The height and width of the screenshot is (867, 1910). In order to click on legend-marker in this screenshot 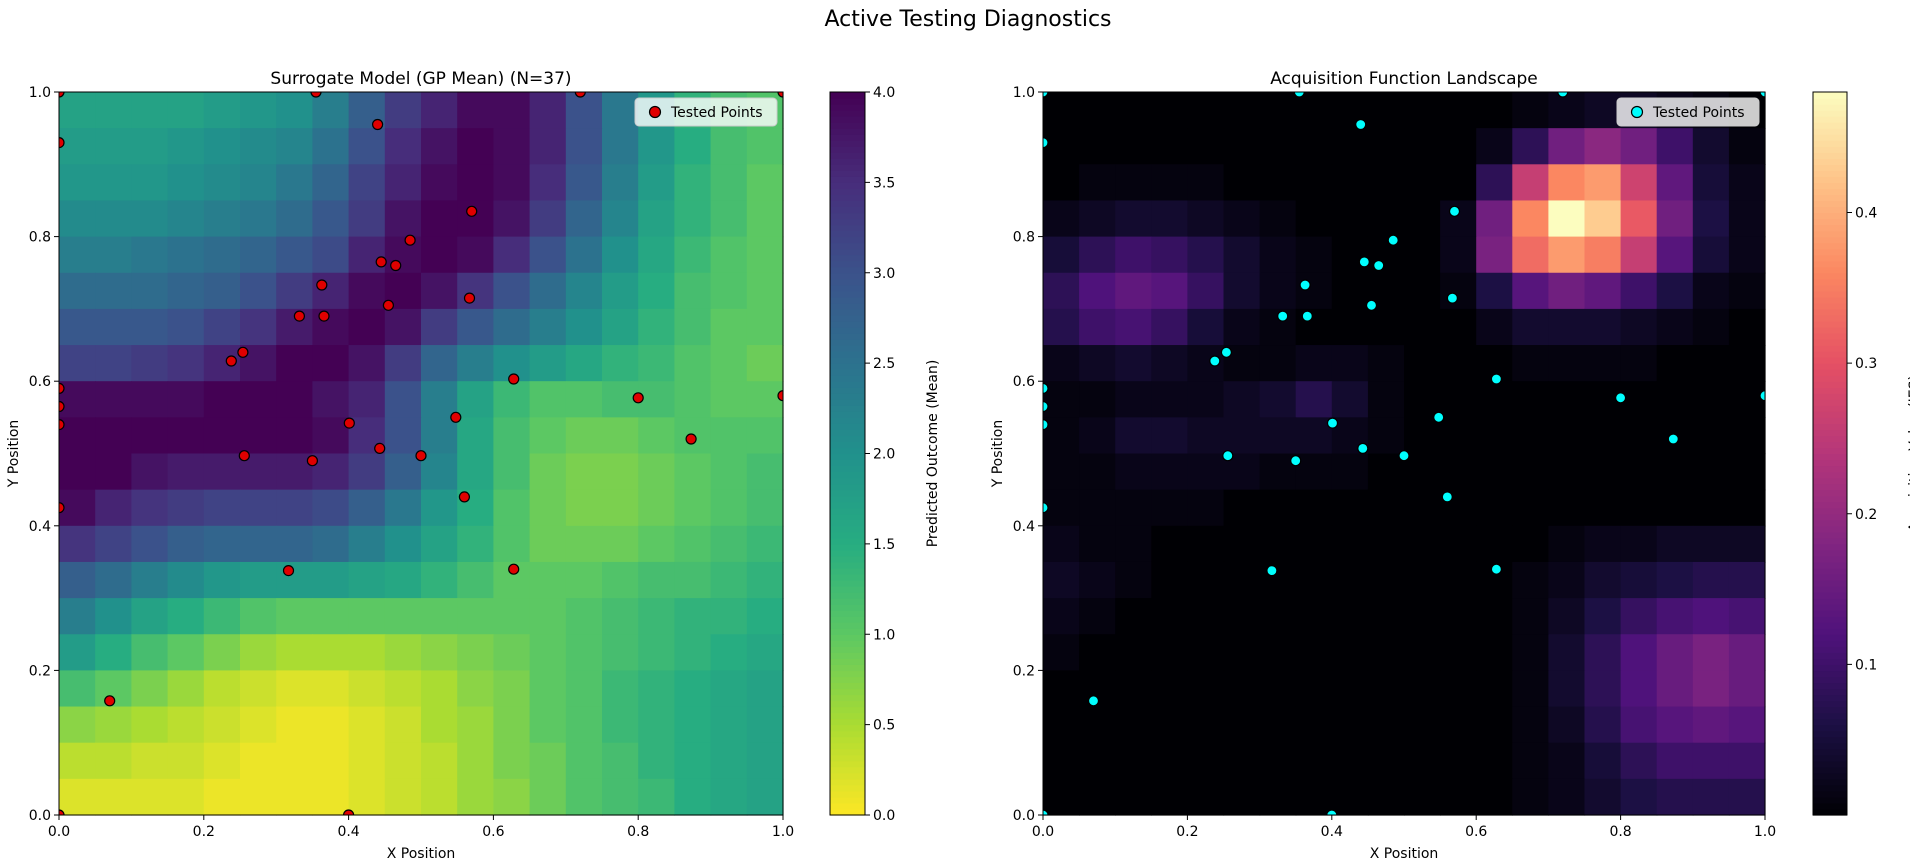, I will do `click(1637, 112)`.